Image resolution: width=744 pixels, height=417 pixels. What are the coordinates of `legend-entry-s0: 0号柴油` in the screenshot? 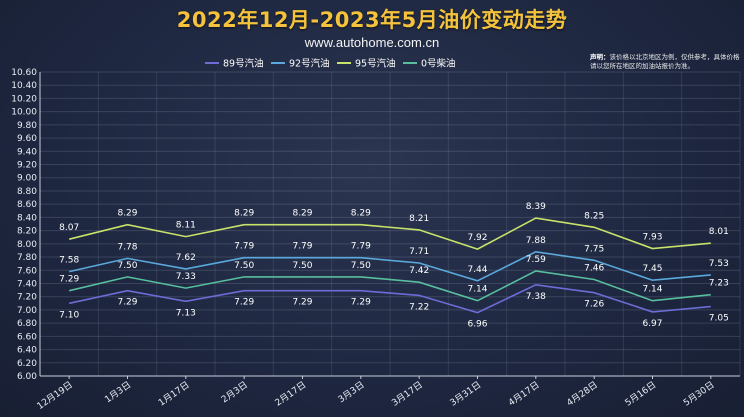 It's located at (438, 64).